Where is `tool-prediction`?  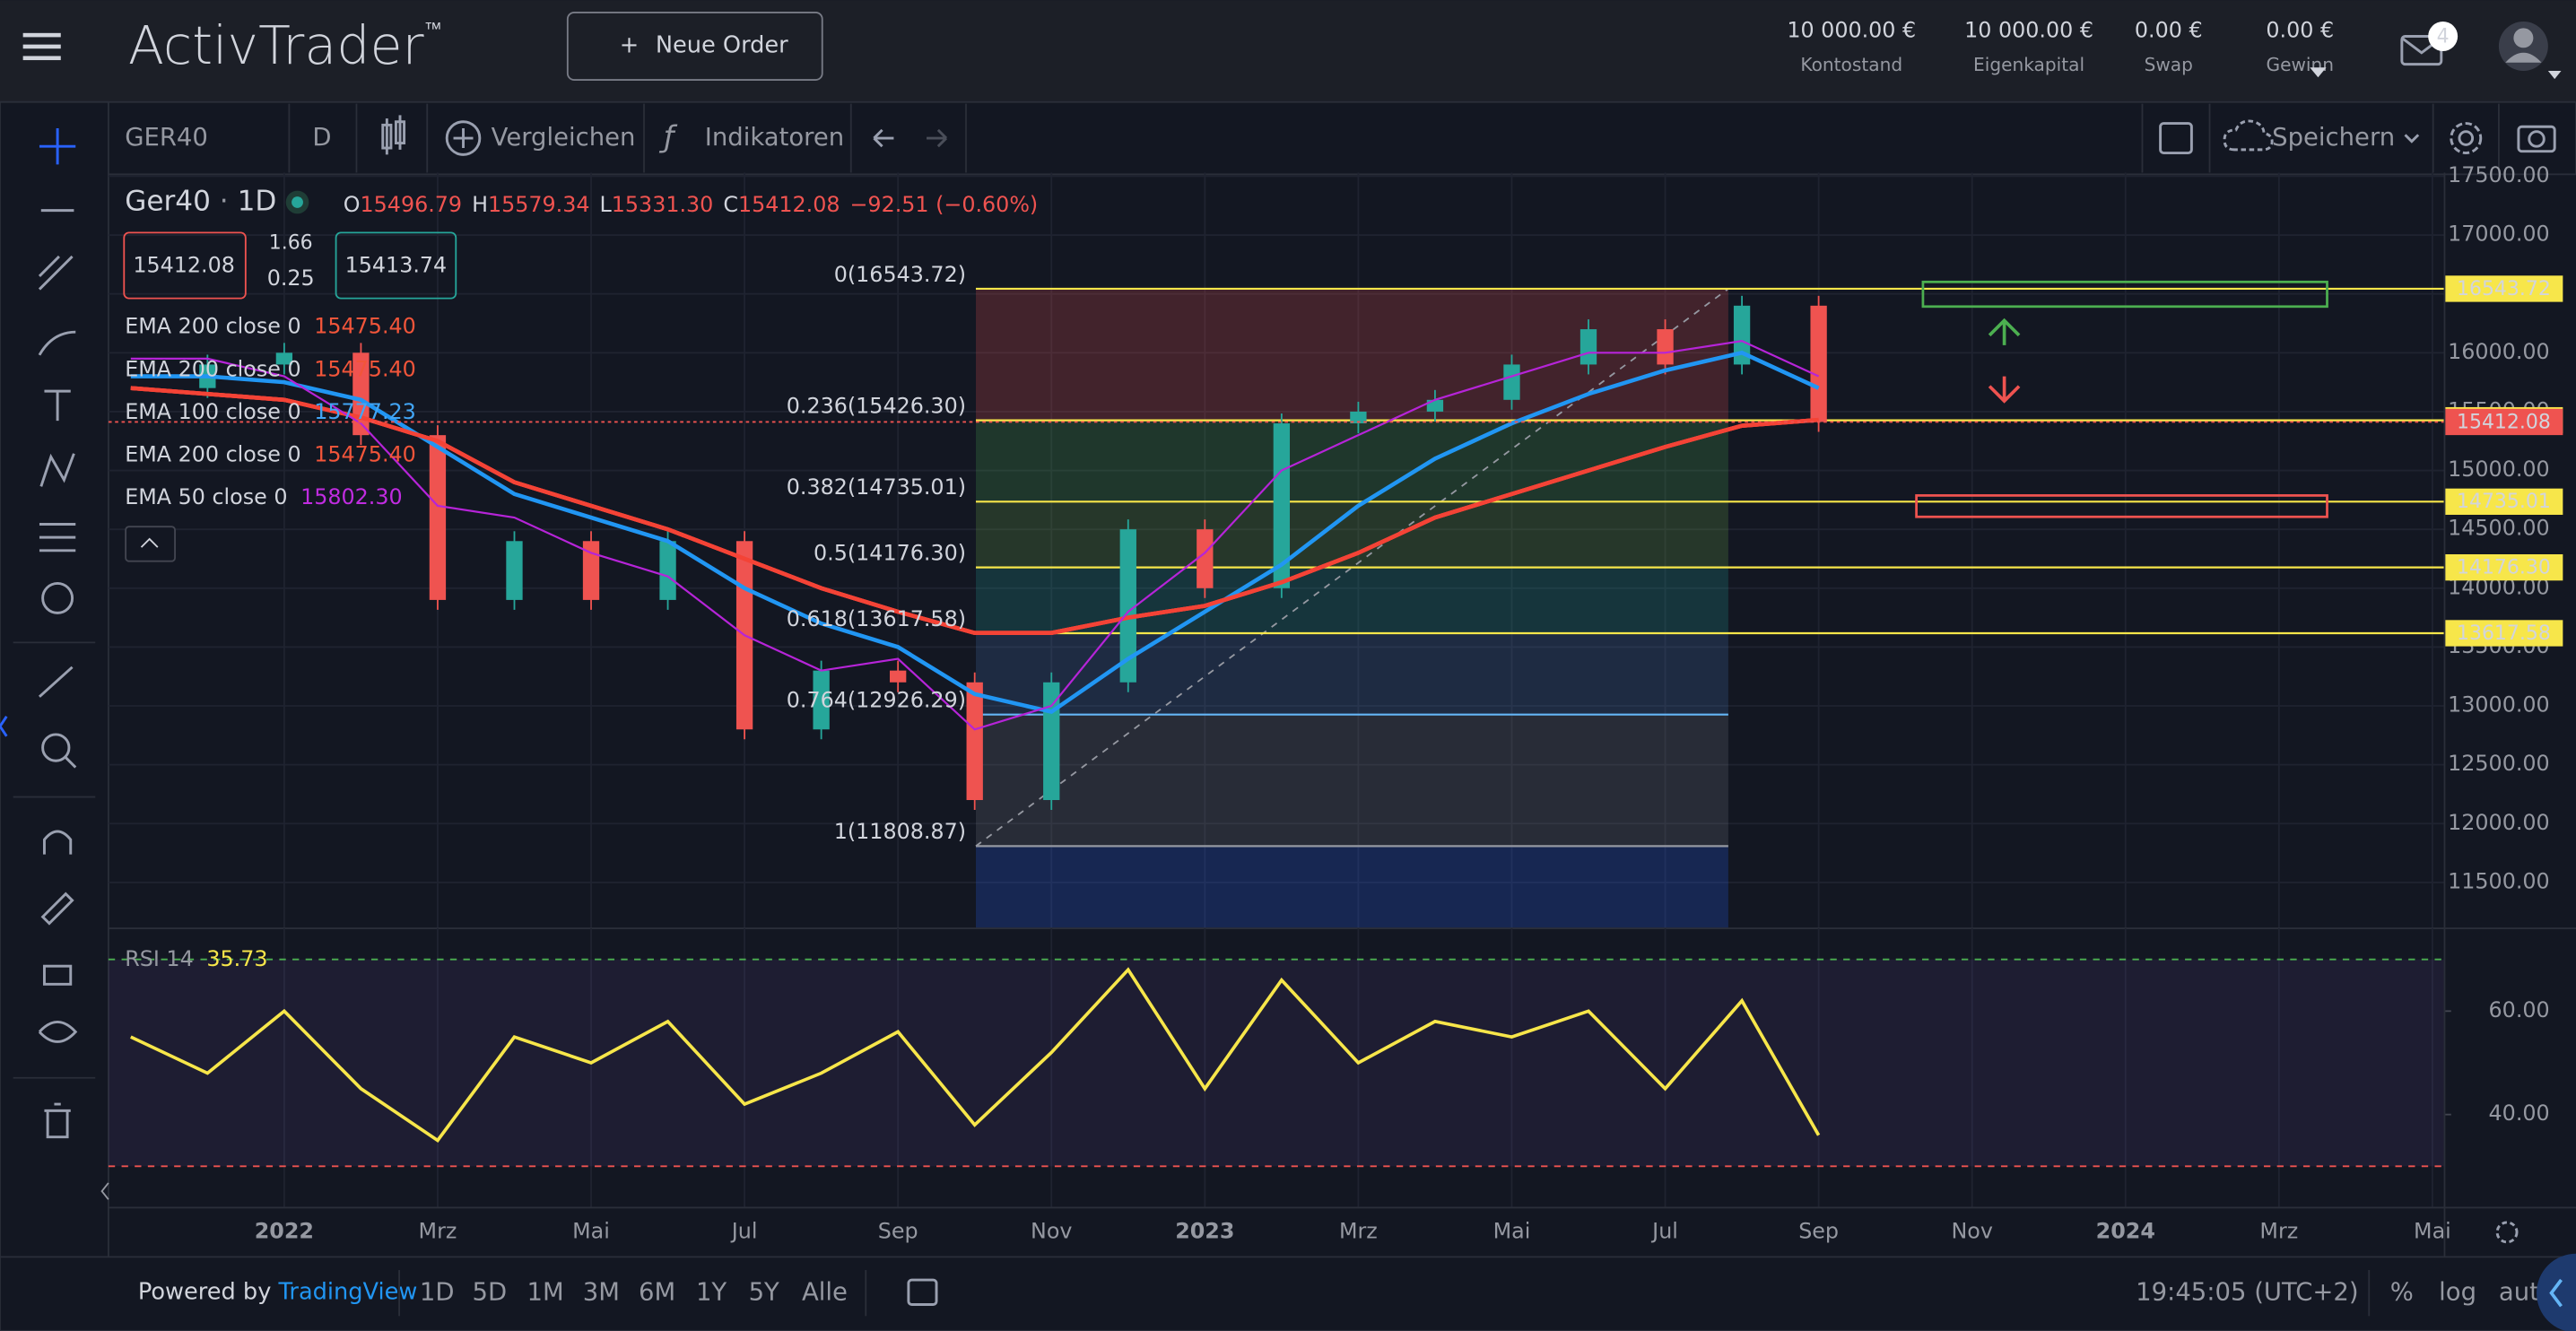
tool-prediction is located at coordinates (57, 537).